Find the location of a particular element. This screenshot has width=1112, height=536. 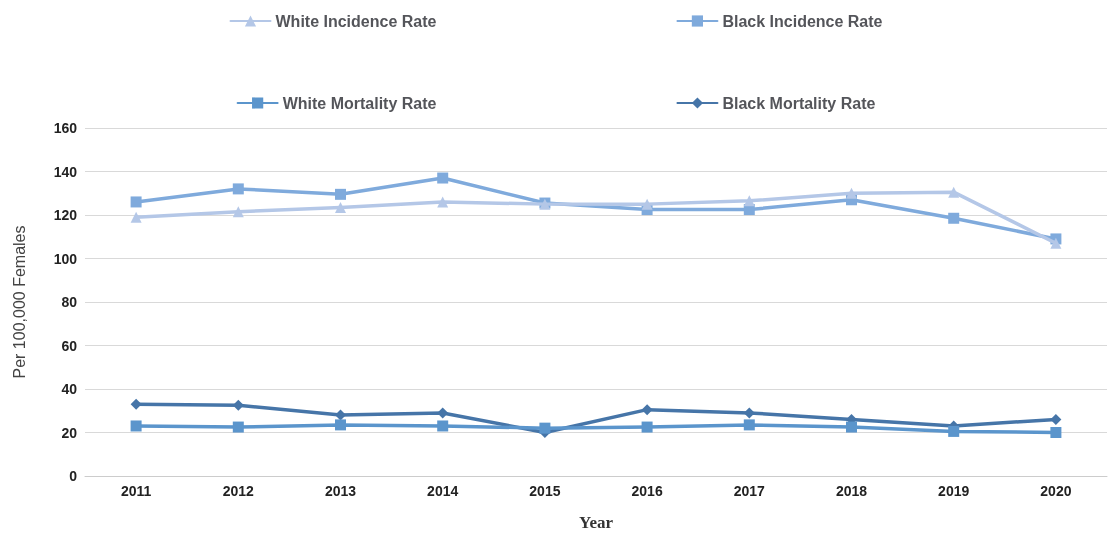

y-tick-label: 120 is located at coordinates (65, 215).